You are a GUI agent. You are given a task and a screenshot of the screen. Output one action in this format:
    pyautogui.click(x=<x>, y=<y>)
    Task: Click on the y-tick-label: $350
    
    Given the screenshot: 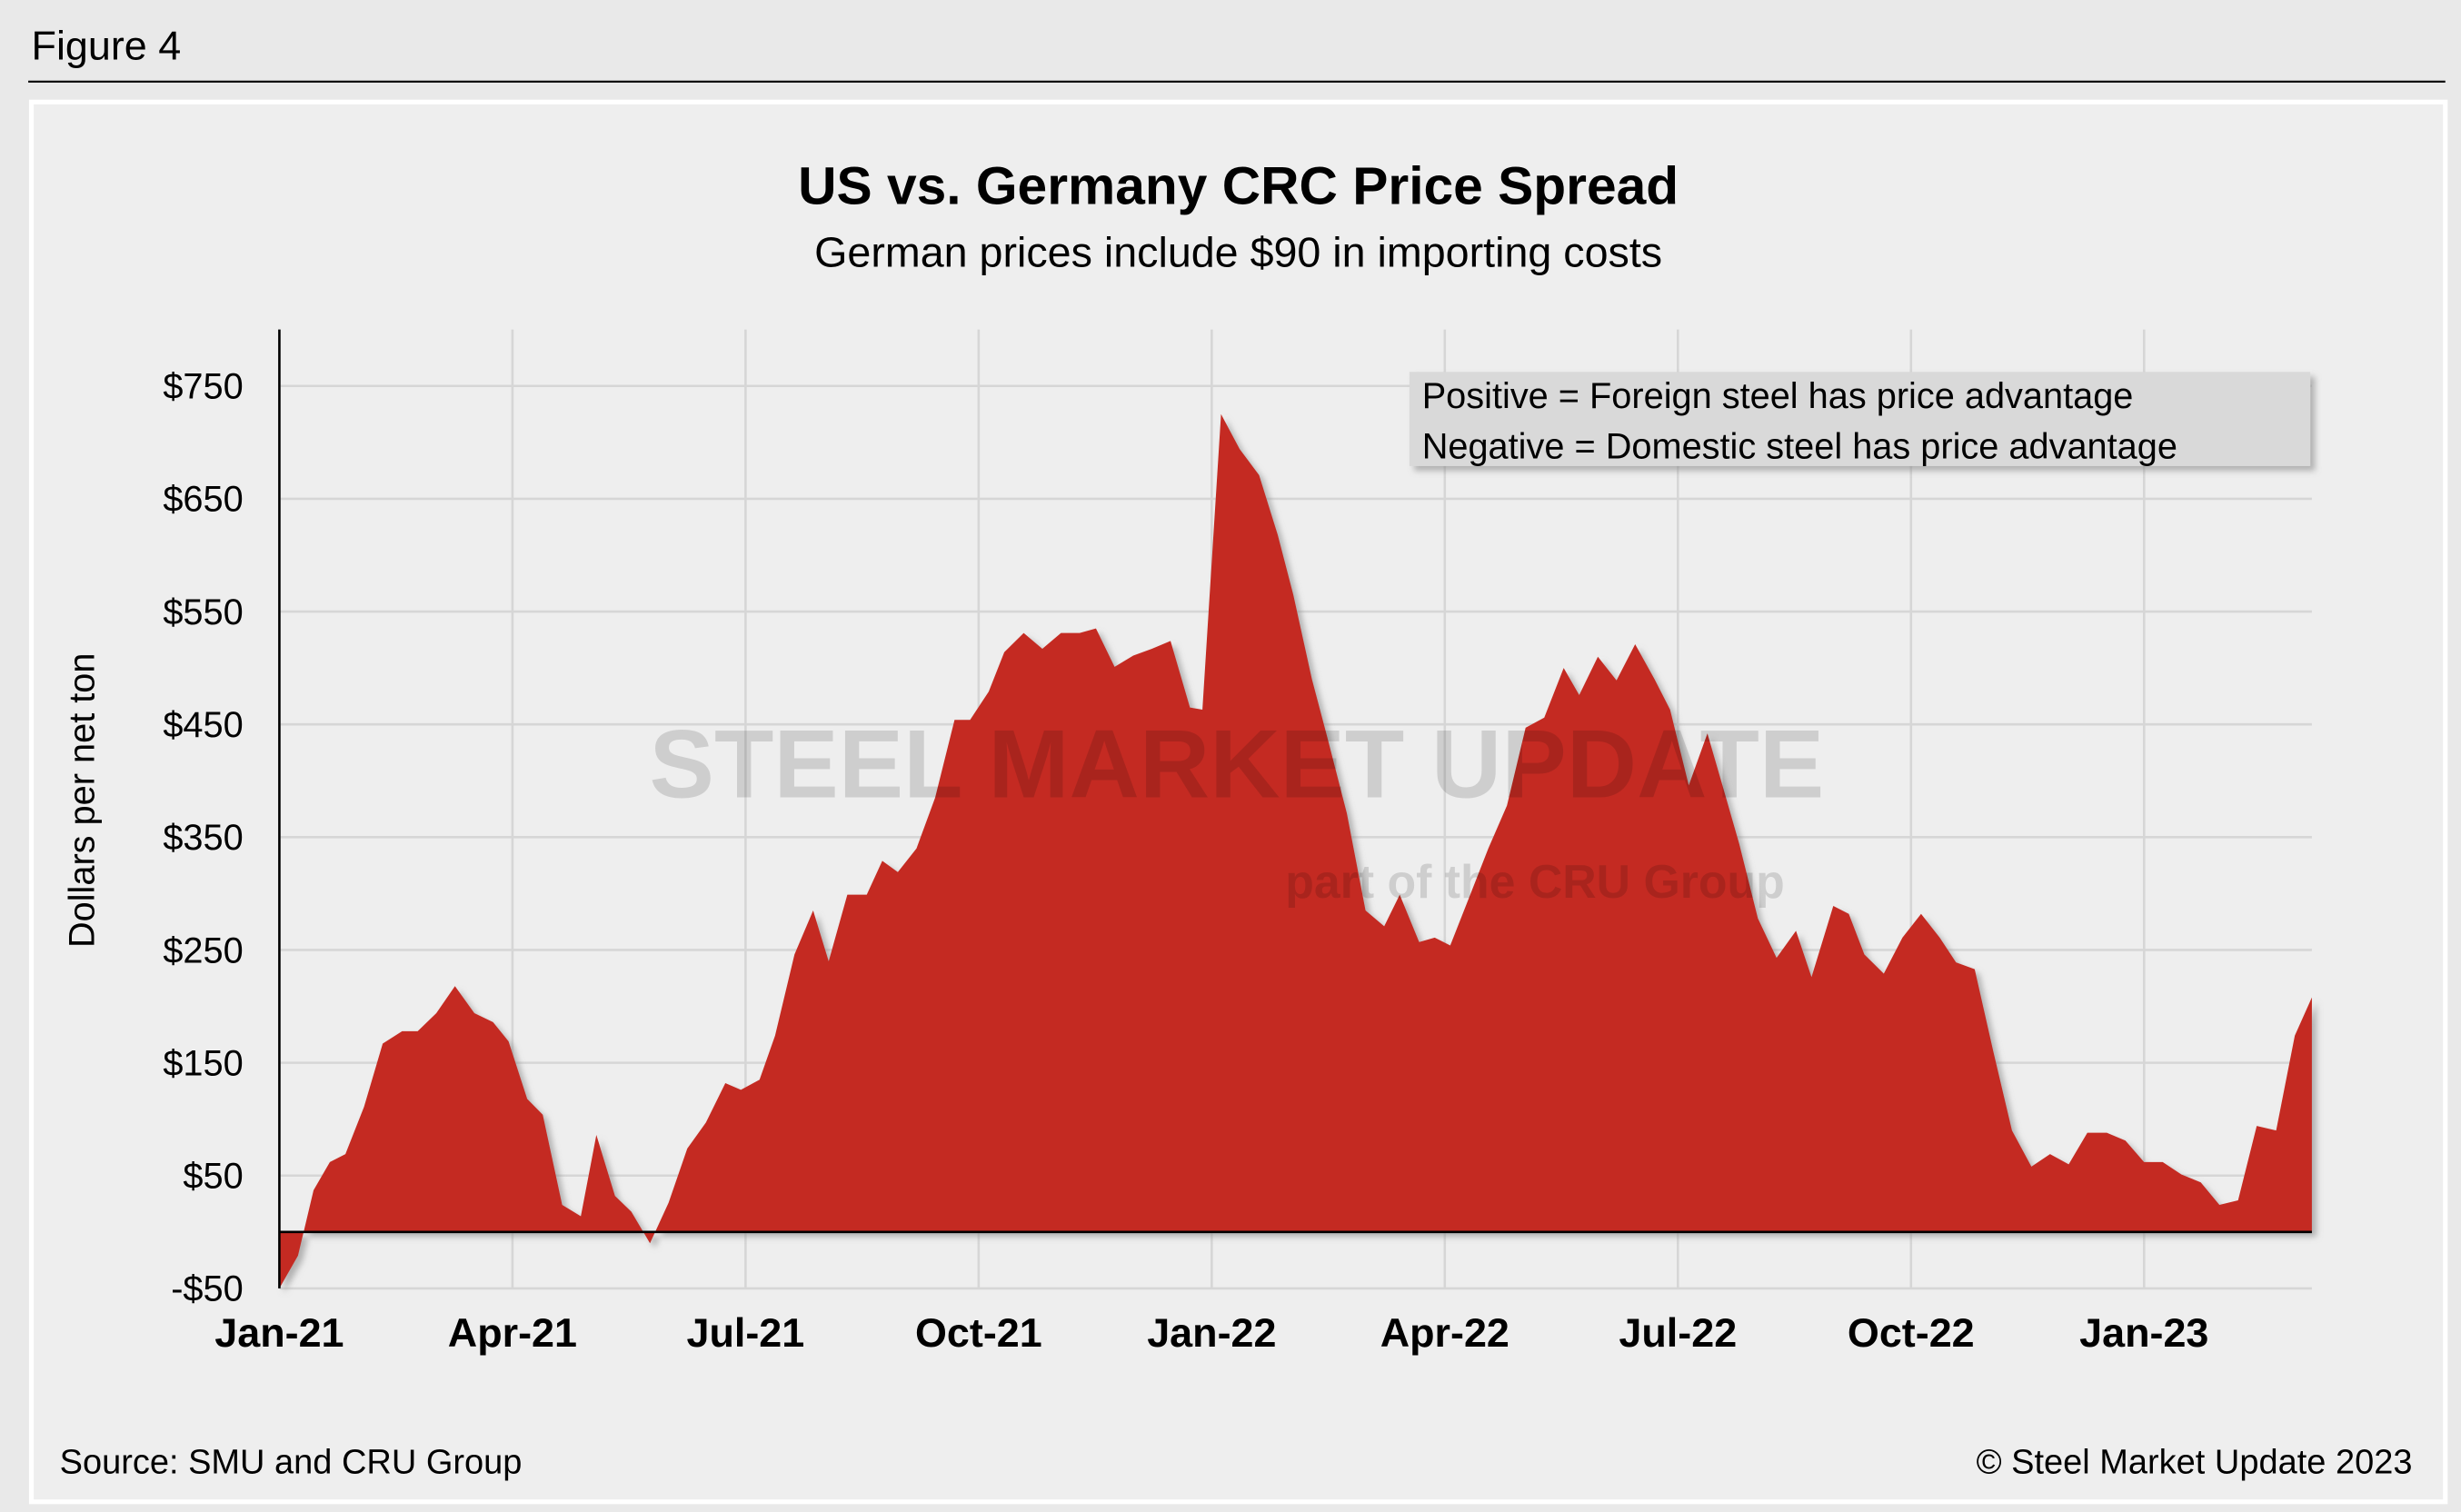 What is the action you would take?
    pyautogui.click(x=203, y=838)
    